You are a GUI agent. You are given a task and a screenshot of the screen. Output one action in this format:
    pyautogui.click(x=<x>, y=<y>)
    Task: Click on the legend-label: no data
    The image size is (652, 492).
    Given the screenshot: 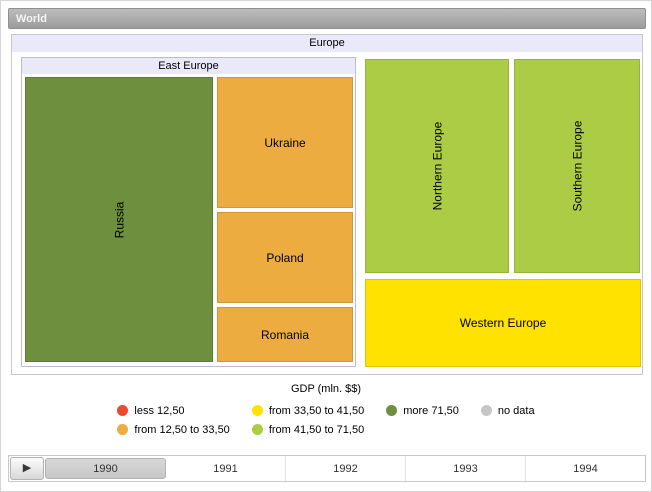 What is the action you would take?
    pyautogui.click(x=516, y=410)
    